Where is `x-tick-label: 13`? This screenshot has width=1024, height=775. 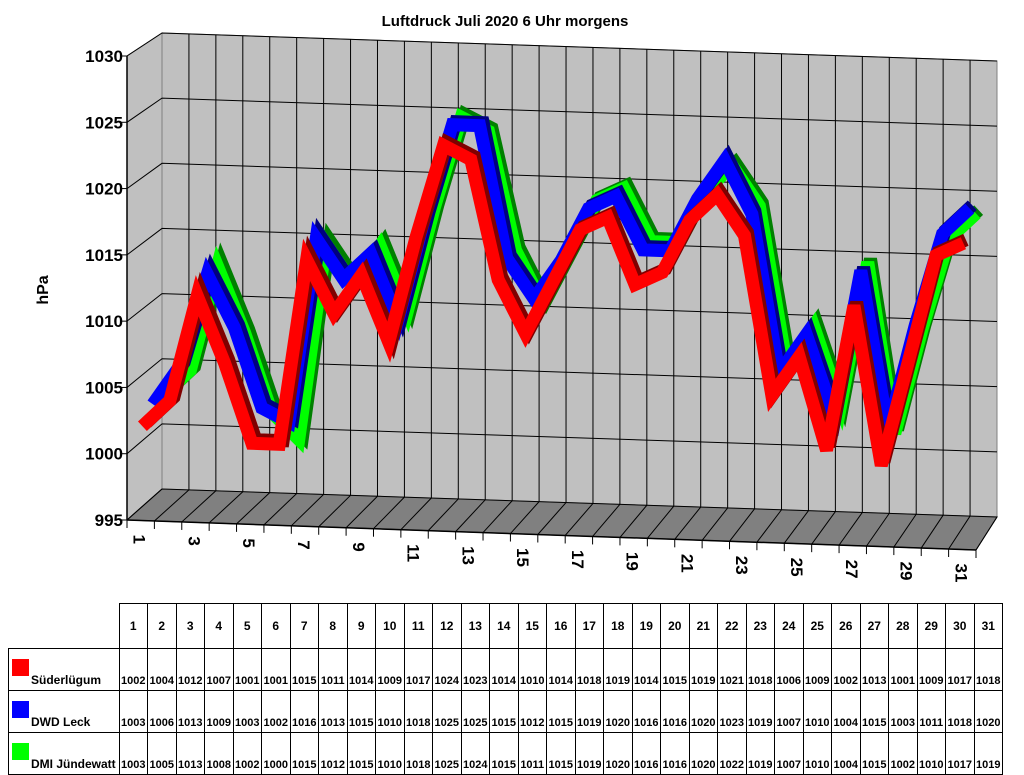
x-tick-label: 13 is located at coordinates (467, 555).